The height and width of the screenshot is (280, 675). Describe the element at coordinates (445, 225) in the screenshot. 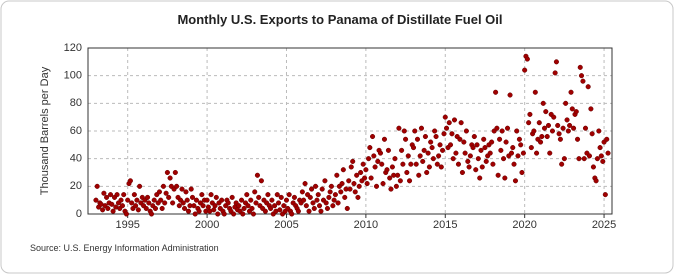

I see `x-tick-label: 2015` at that location.